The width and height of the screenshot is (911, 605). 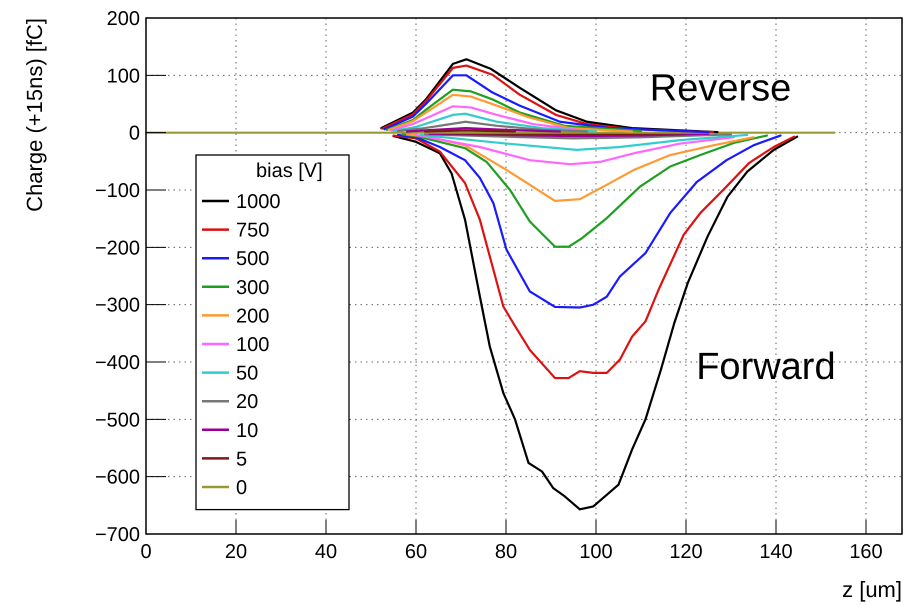 I want to click on legend-label: 50, so click(x=247, y=373).